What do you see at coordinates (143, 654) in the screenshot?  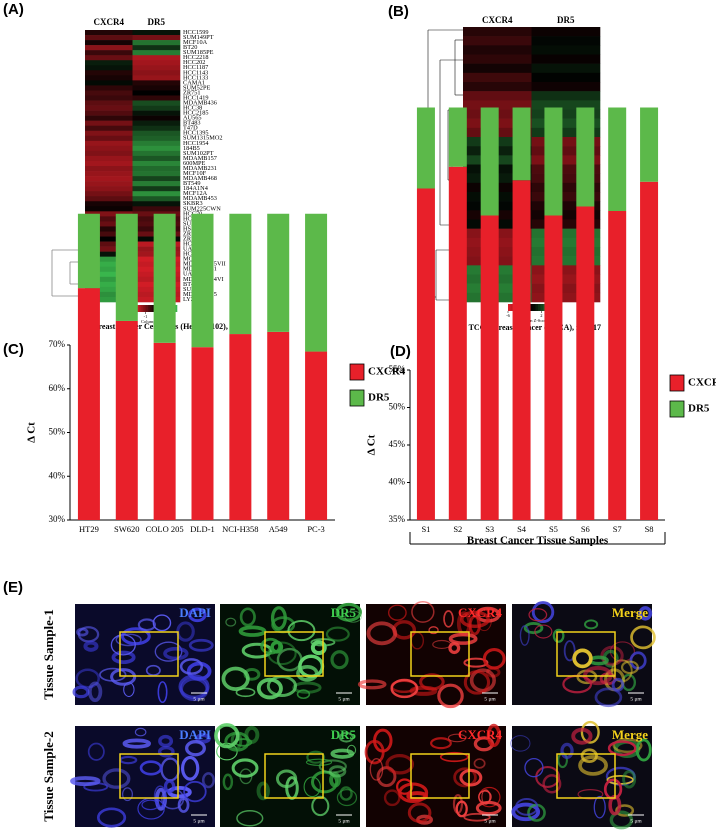 I see `micrograph: DAPI 5 μm` at bounding box center [143, 654].